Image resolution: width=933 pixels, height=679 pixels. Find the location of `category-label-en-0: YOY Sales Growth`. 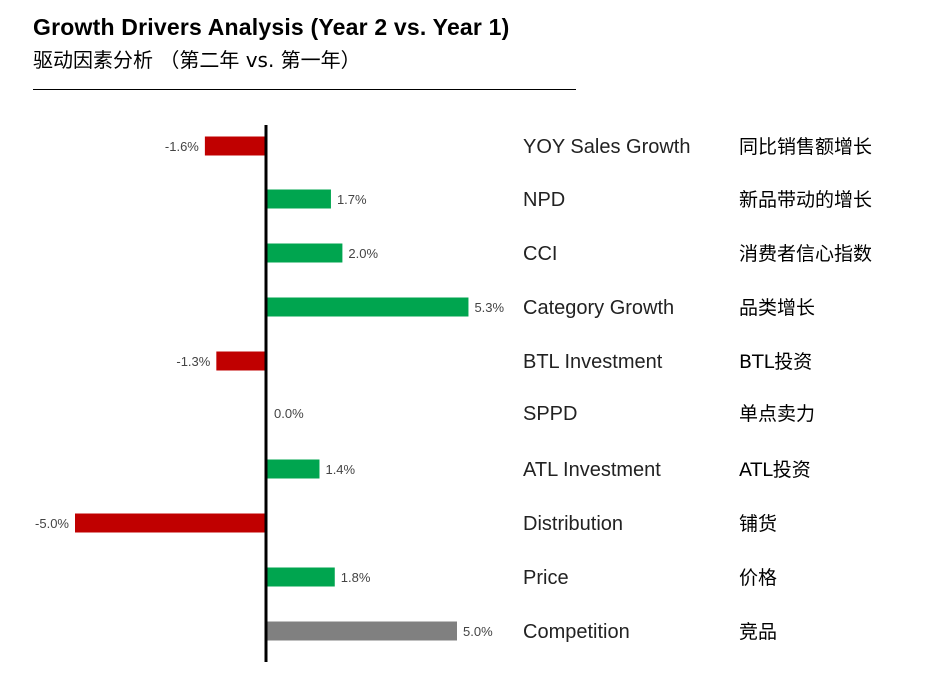

category-label-en-0: YOY Sales Growth is located at coordinates (606, 147).